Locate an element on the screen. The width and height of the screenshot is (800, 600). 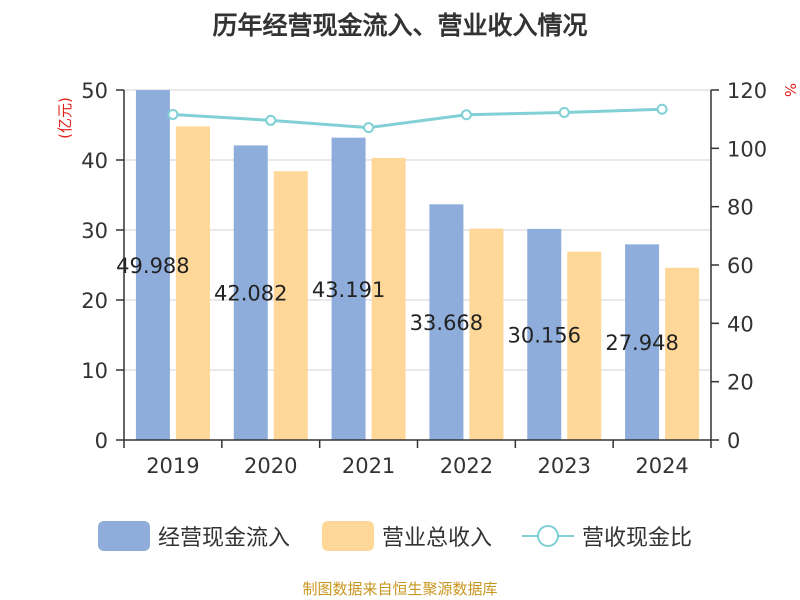
tick-label-left-20: 20 is located at coordinates (94, 301).